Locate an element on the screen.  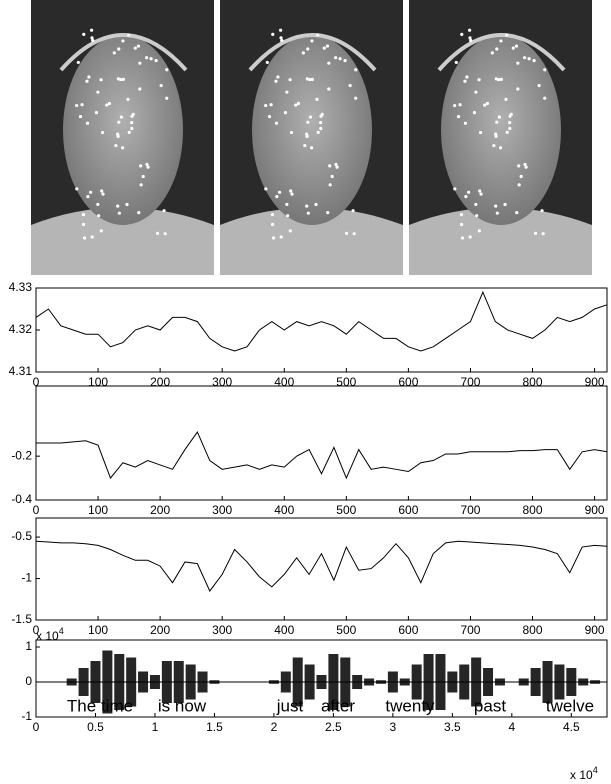
x-tick-label: 1.5 is located at coordinates (214, 727).